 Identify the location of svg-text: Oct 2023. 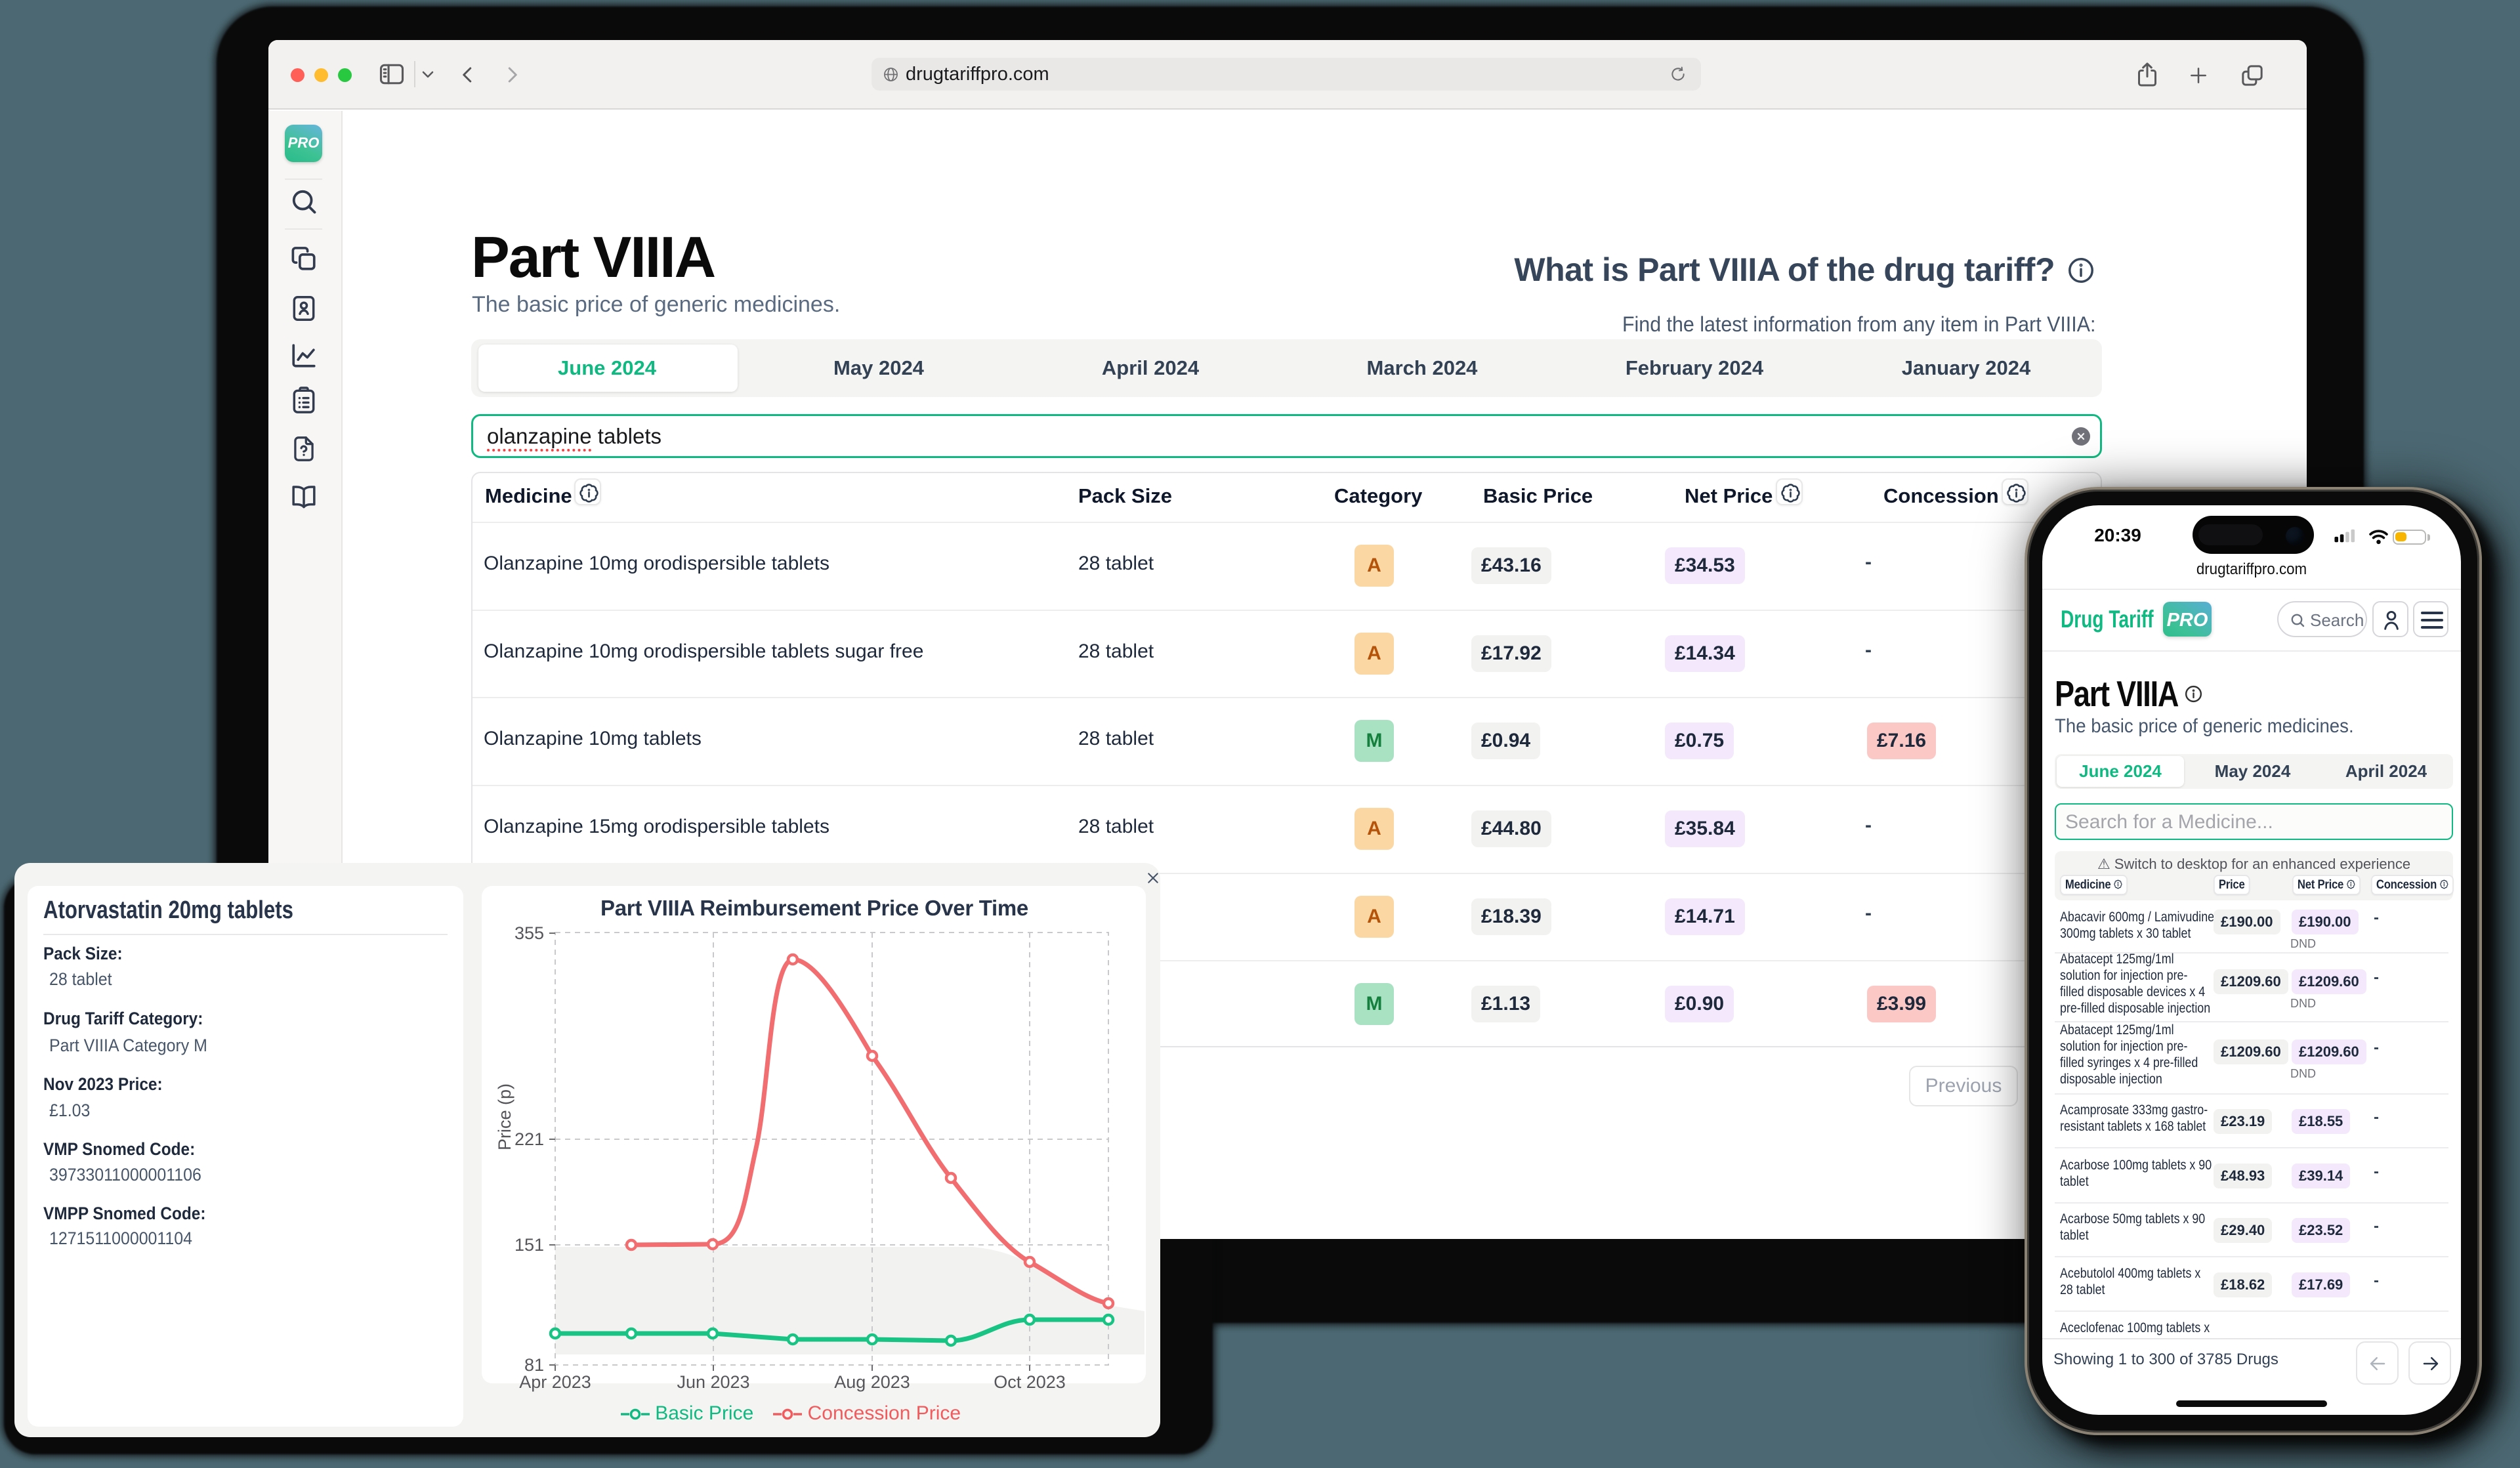
(1030, 1382).